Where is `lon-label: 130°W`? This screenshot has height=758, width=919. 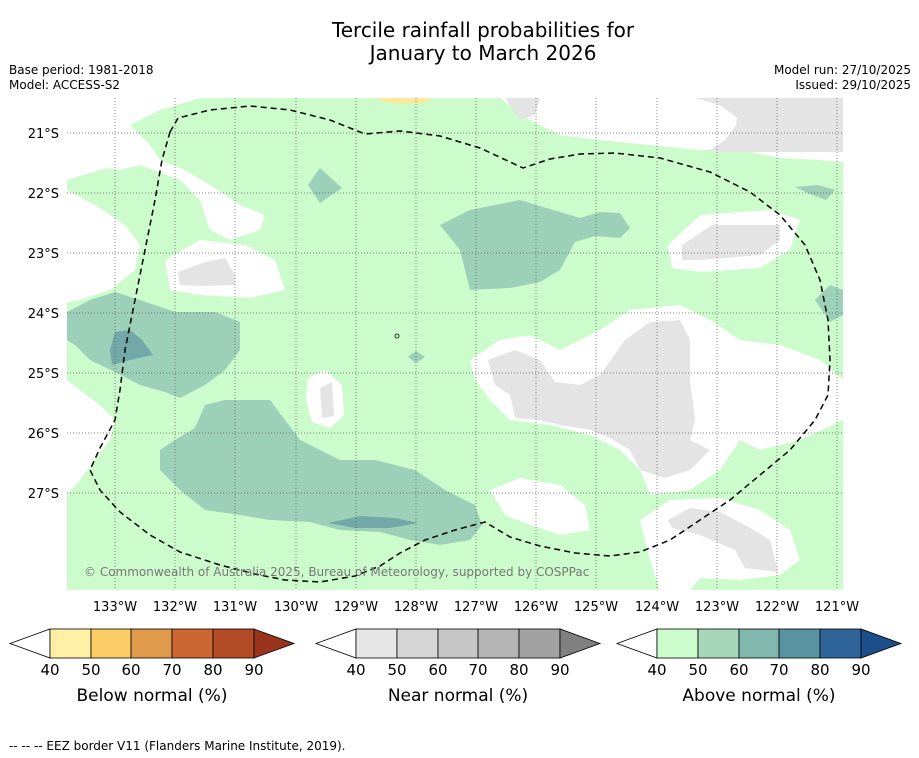 lon-label: 130°W is located at coordinates (296, 607).